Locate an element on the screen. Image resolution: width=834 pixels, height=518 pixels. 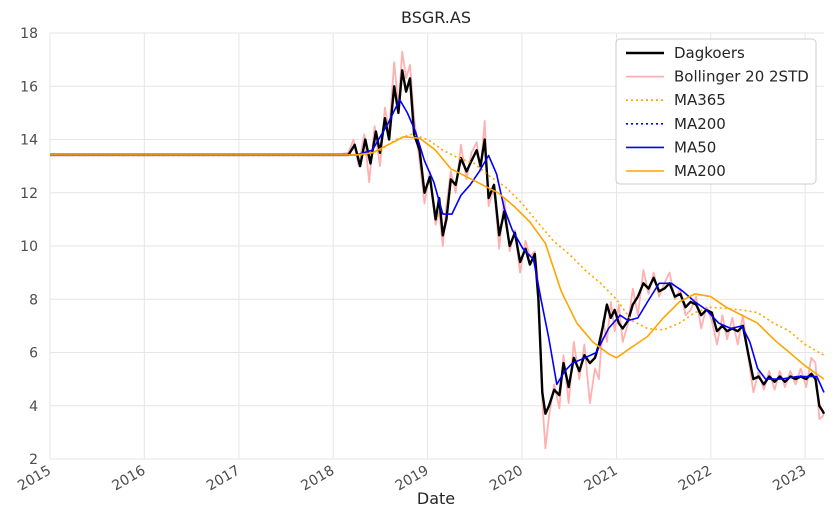
y-tick-label: 2 is located at coordinates (33, 460).